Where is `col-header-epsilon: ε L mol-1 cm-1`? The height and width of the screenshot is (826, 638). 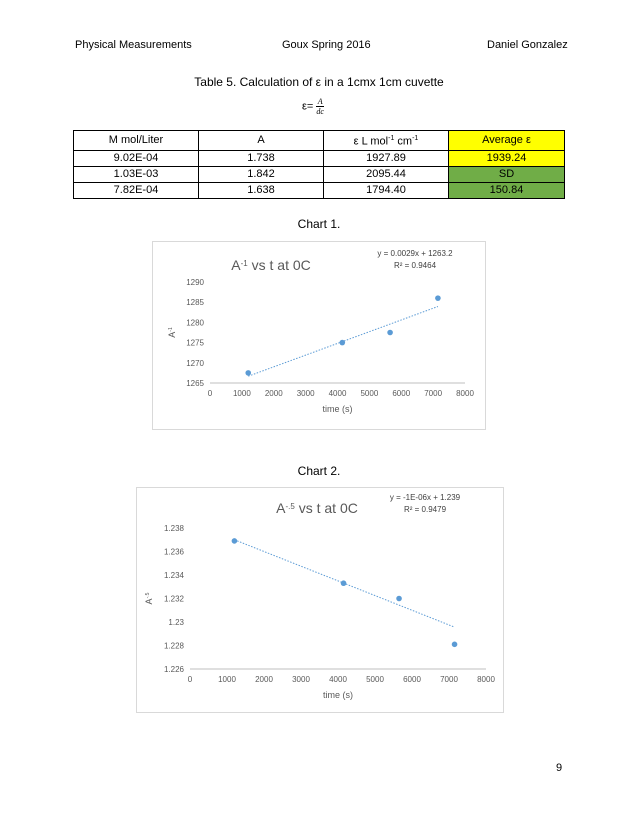
col-header-epsilon: ε L mol-1 cm-1 is located at coordinates (386, 140).